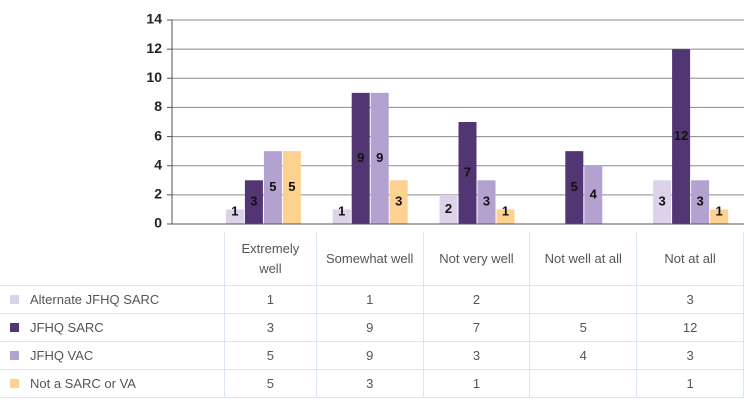 The width and height of the screenshot is (744, 400). I want to click on column-header: Extremely well, so click(271, 259).